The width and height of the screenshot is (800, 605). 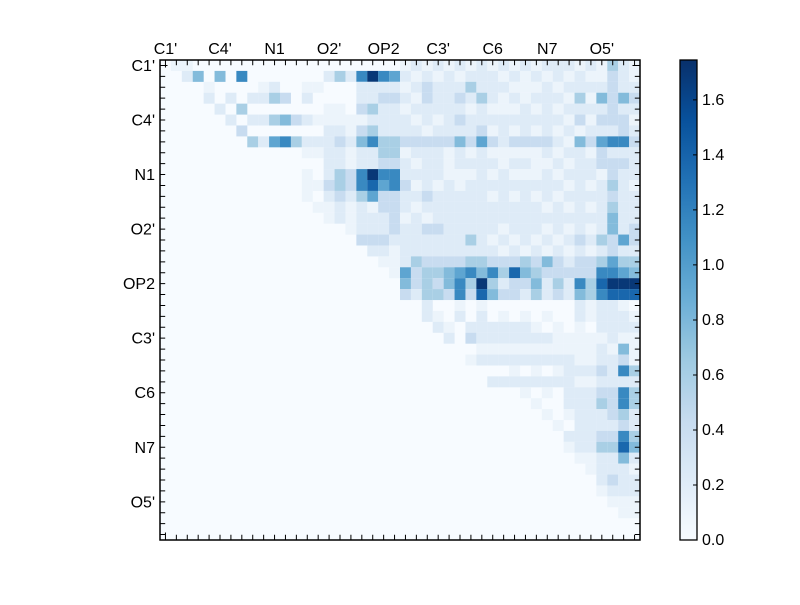 What do you see at coordinates (713, 375) in the screenshot?
I see `svg-text: 0.6` at bounding box center [713, 375].